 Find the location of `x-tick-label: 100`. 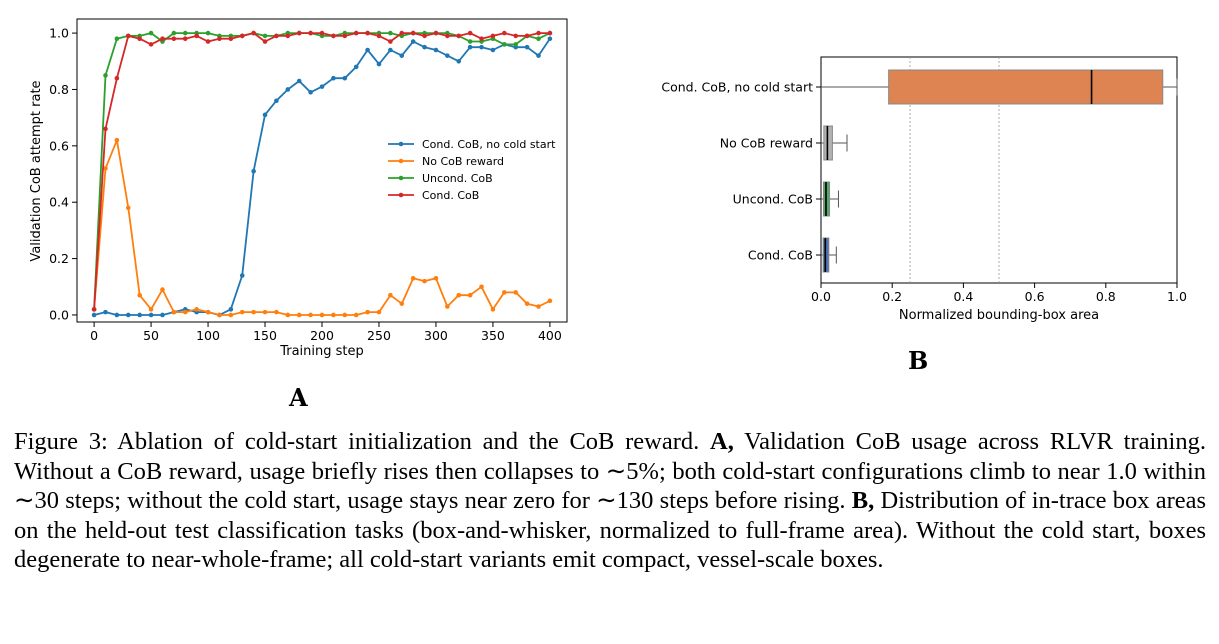

x-tick-label: 100 is located at coordinates (208, 335).